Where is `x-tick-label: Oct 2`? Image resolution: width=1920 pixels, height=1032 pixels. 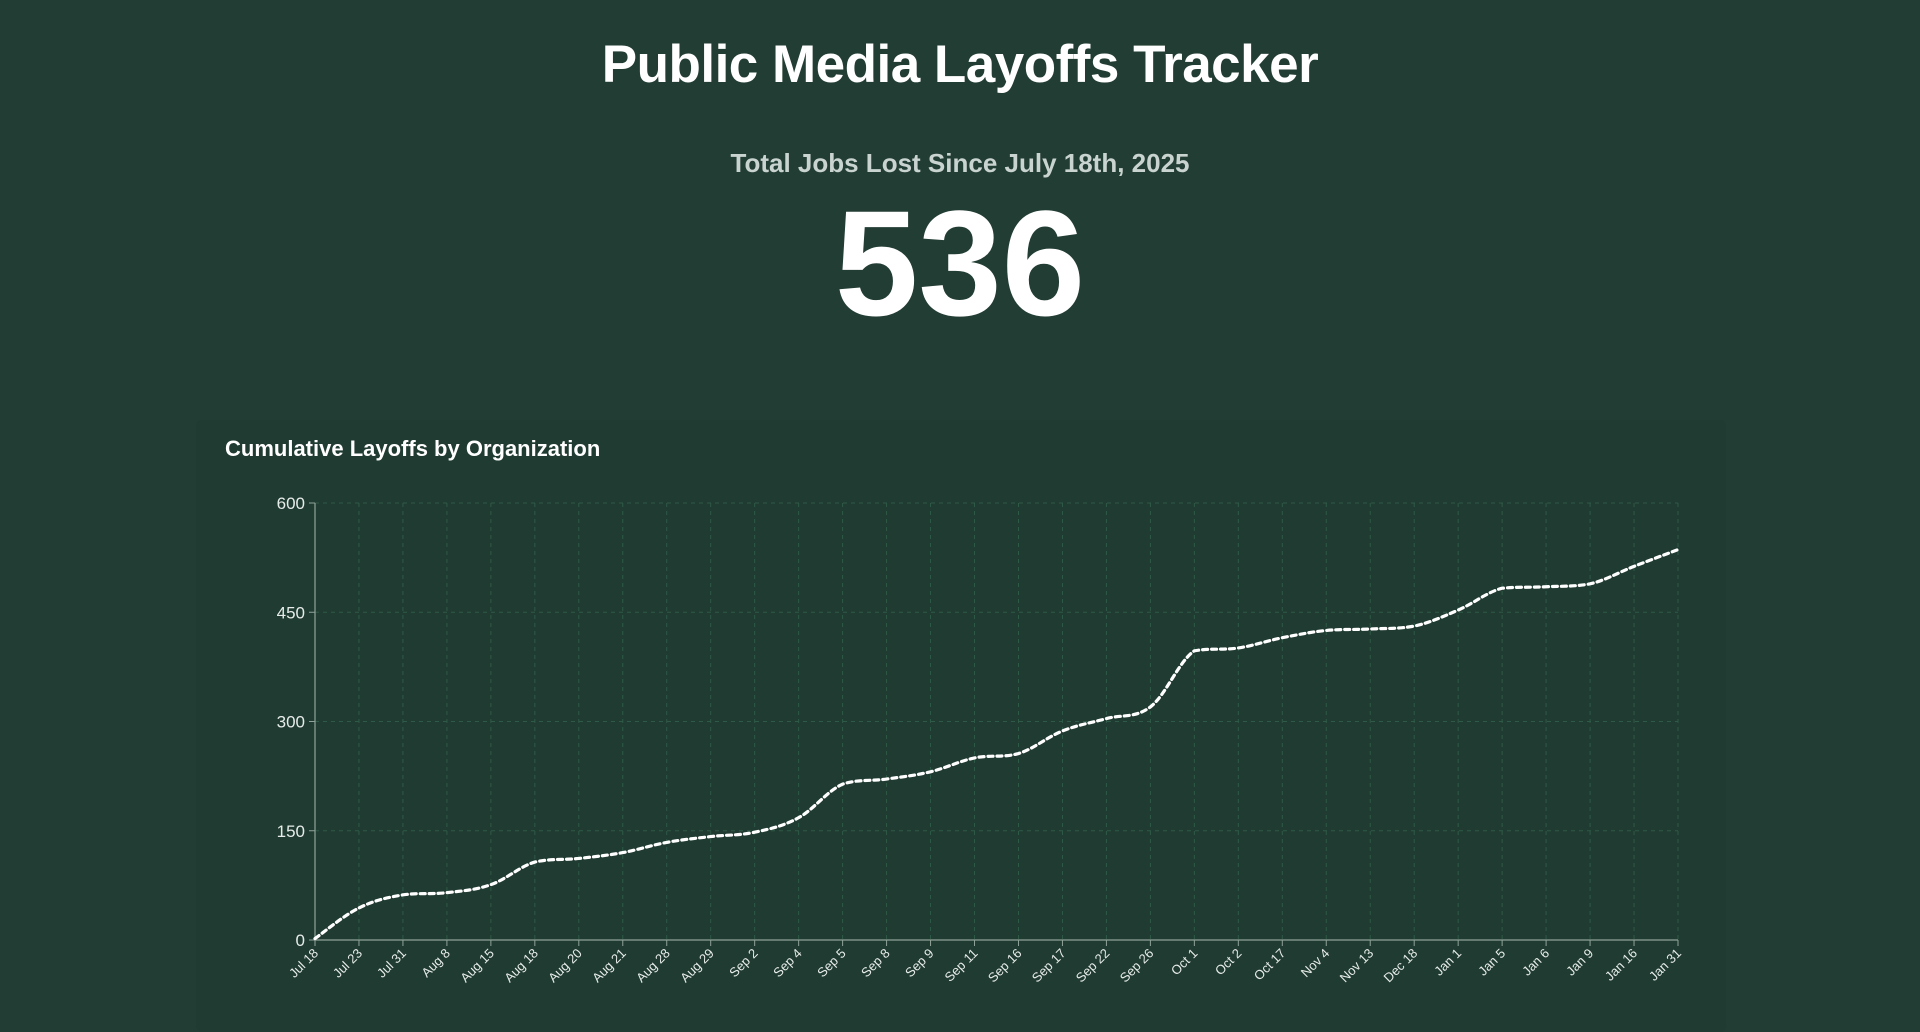 x-tick-label: Oct 2 is located at coordinates (1228, 962).